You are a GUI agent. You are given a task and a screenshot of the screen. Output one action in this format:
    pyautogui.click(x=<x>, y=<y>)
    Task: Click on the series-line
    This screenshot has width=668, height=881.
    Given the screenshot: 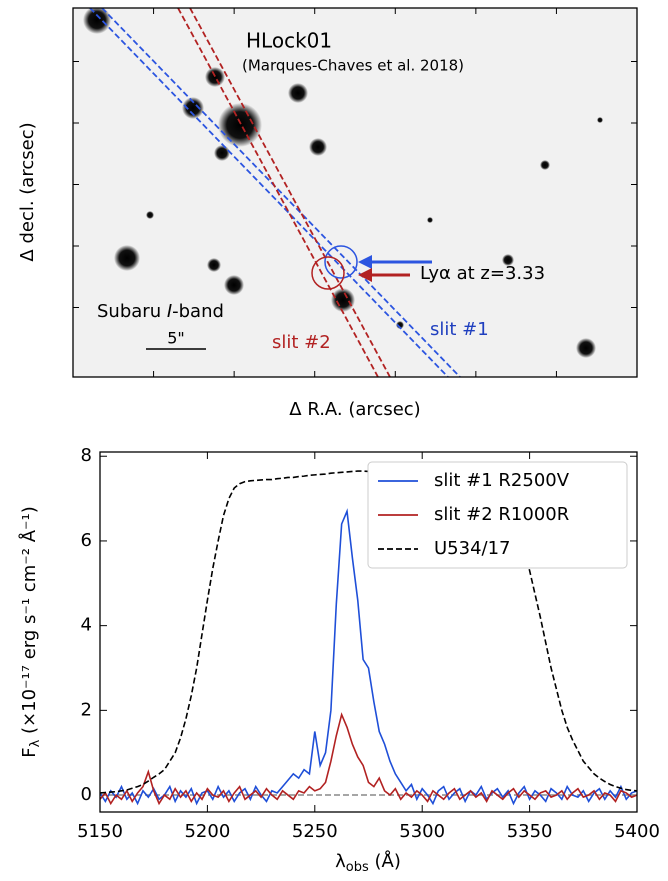 What is the action you would take?
    pyautogui.click(x=368, y=759)
    